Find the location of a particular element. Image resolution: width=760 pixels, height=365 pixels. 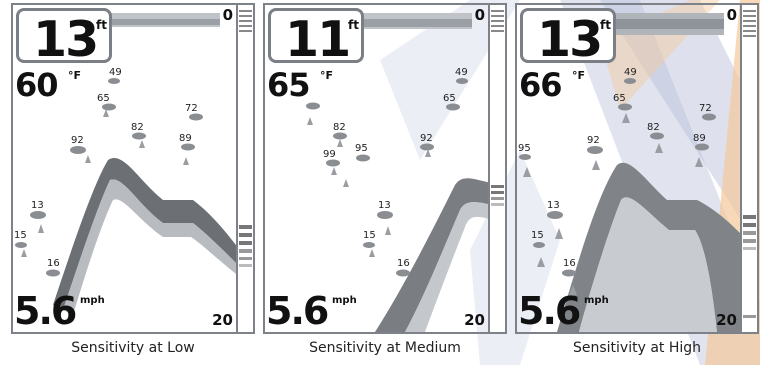

depth-value: 11 is located at coordinates (318, 39).